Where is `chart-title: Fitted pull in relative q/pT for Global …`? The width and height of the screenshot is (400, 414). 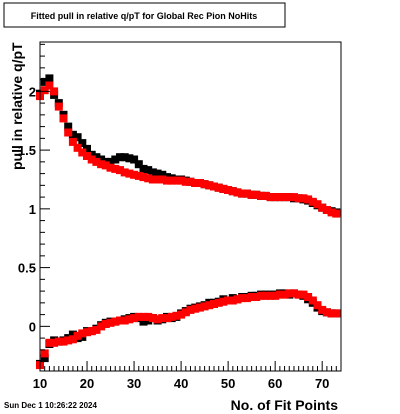 chart-title: Fitted pull in relative q/pT for Global … is located at coordinates (144, 16).